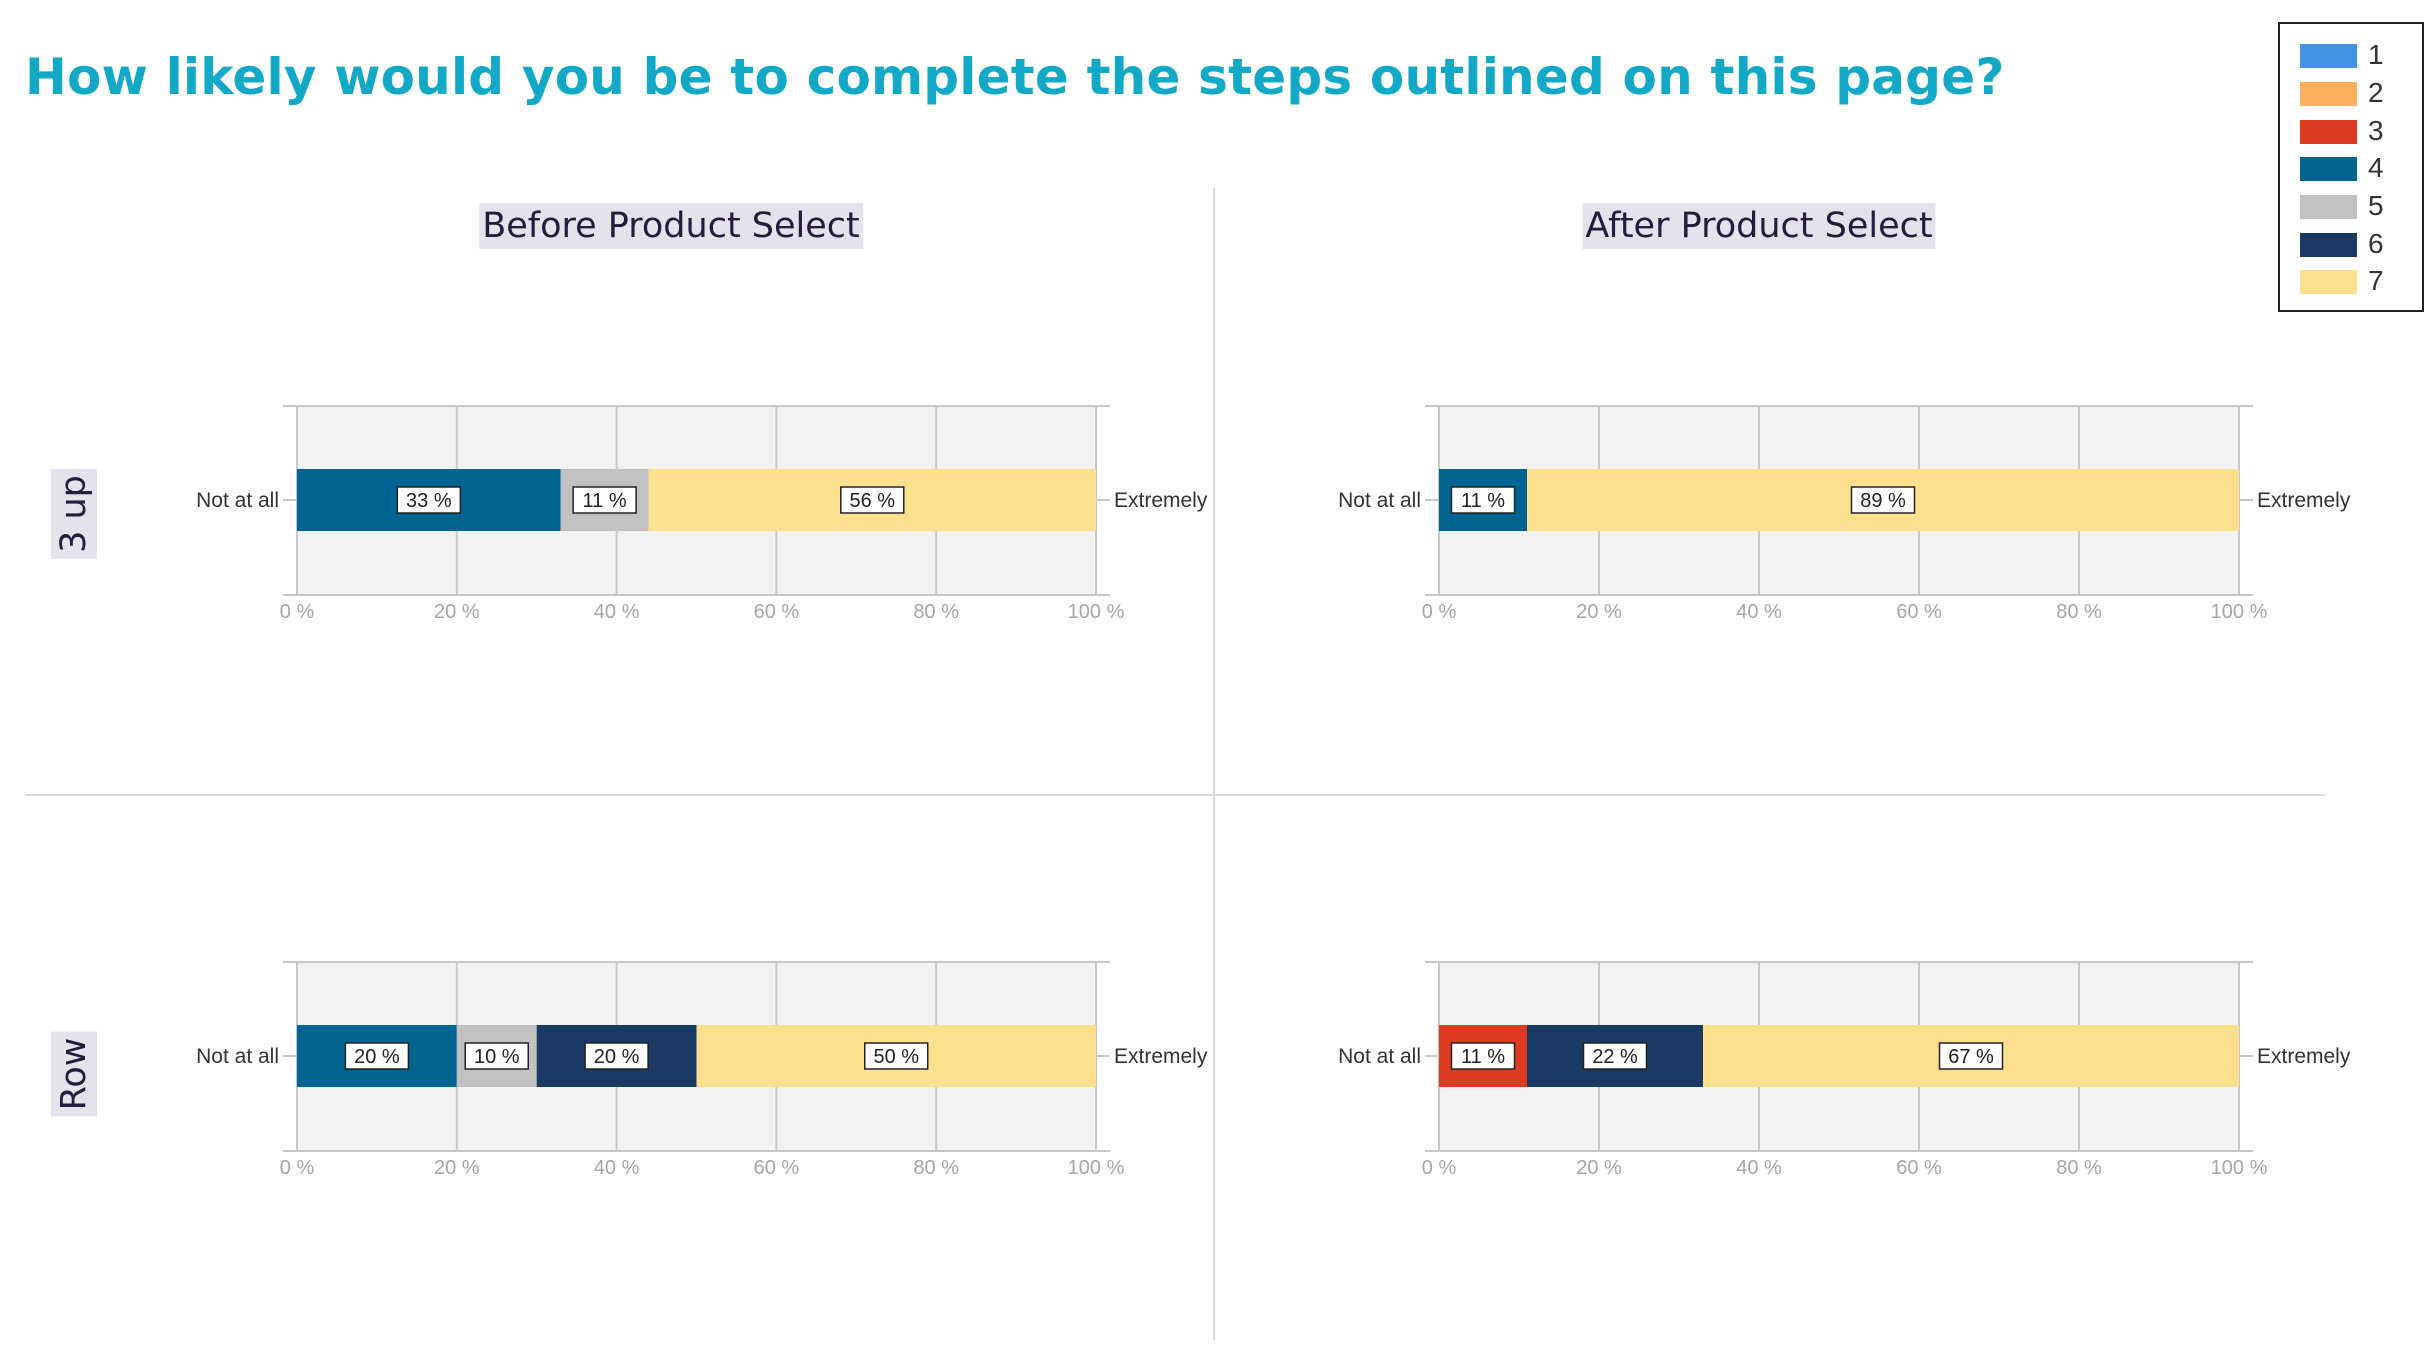 The image size is (2433, 1356). Describe the element at coordinates (671, 226) in the screenshot. I see `column-title-before: Before Product Select` at that location.